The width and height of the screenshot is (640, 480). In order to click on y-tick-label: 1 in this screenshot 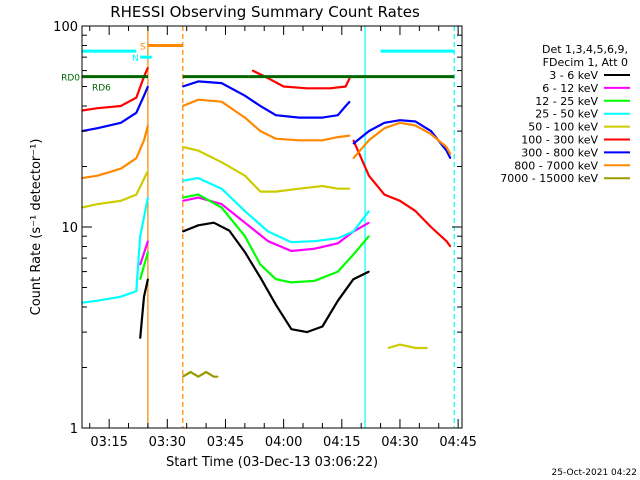, I will do `click(74, 429)`.